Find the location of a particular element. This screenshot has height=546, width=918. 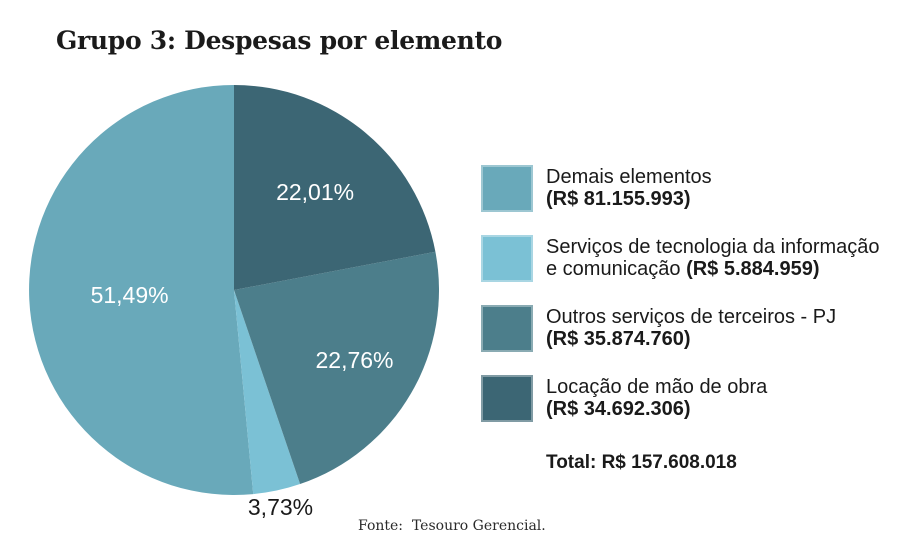

pie-slice-label: 22,76% is located at coordinates (354, 360).